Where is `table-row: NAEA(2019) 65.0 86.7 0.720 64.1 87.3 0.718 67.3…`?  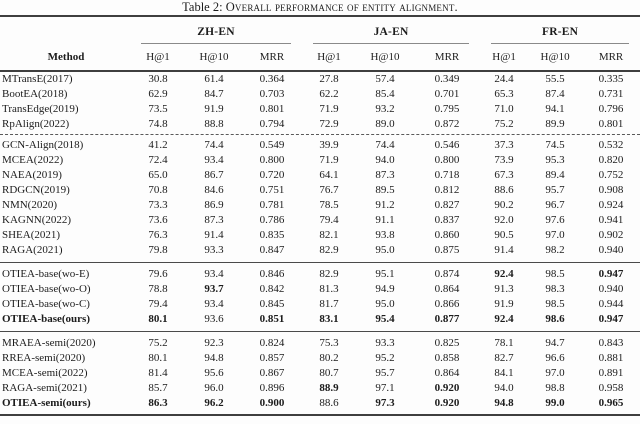
table-row: NAEA(2019) 65.0 86.7 0.720 64.1 87.3 0.718 67.3… is located at coordinates (320, 175).